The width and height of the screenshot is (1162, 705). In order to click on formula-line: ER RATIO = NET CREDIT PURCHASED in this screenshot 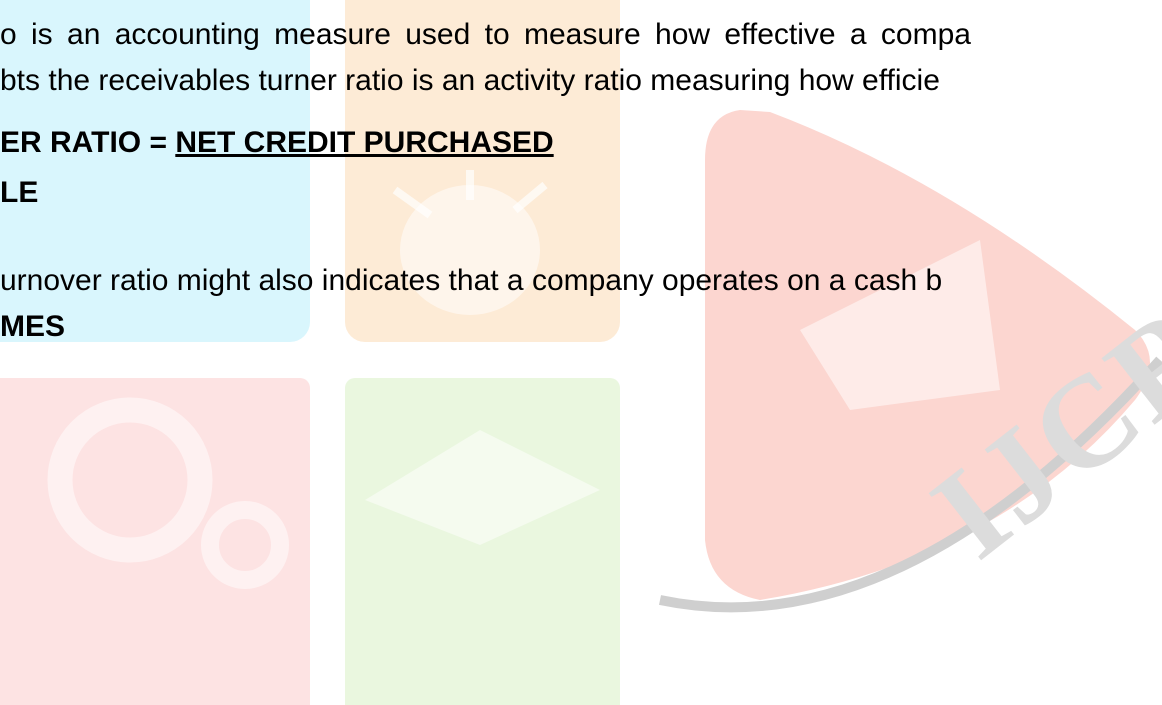, I will do `click(277, 143)`.